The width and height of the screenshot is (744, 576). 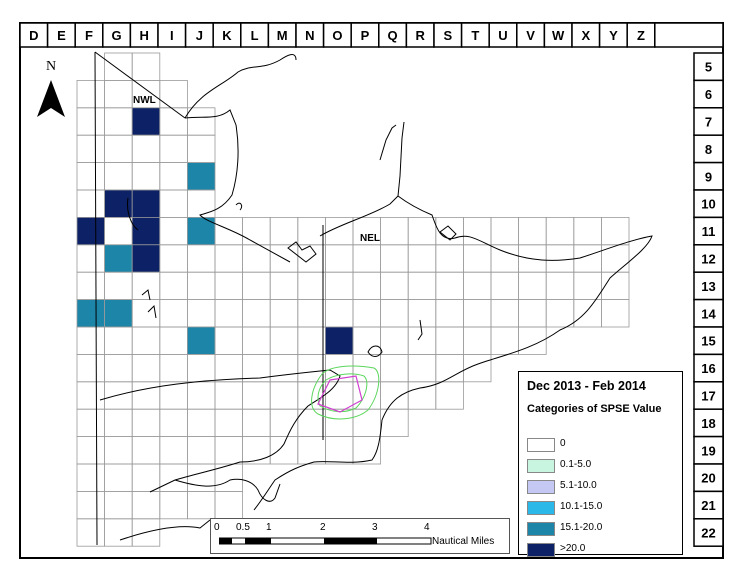 I want to click on legend-title: Dec 2013 - Feb 2014, so click(x=586, y=386).